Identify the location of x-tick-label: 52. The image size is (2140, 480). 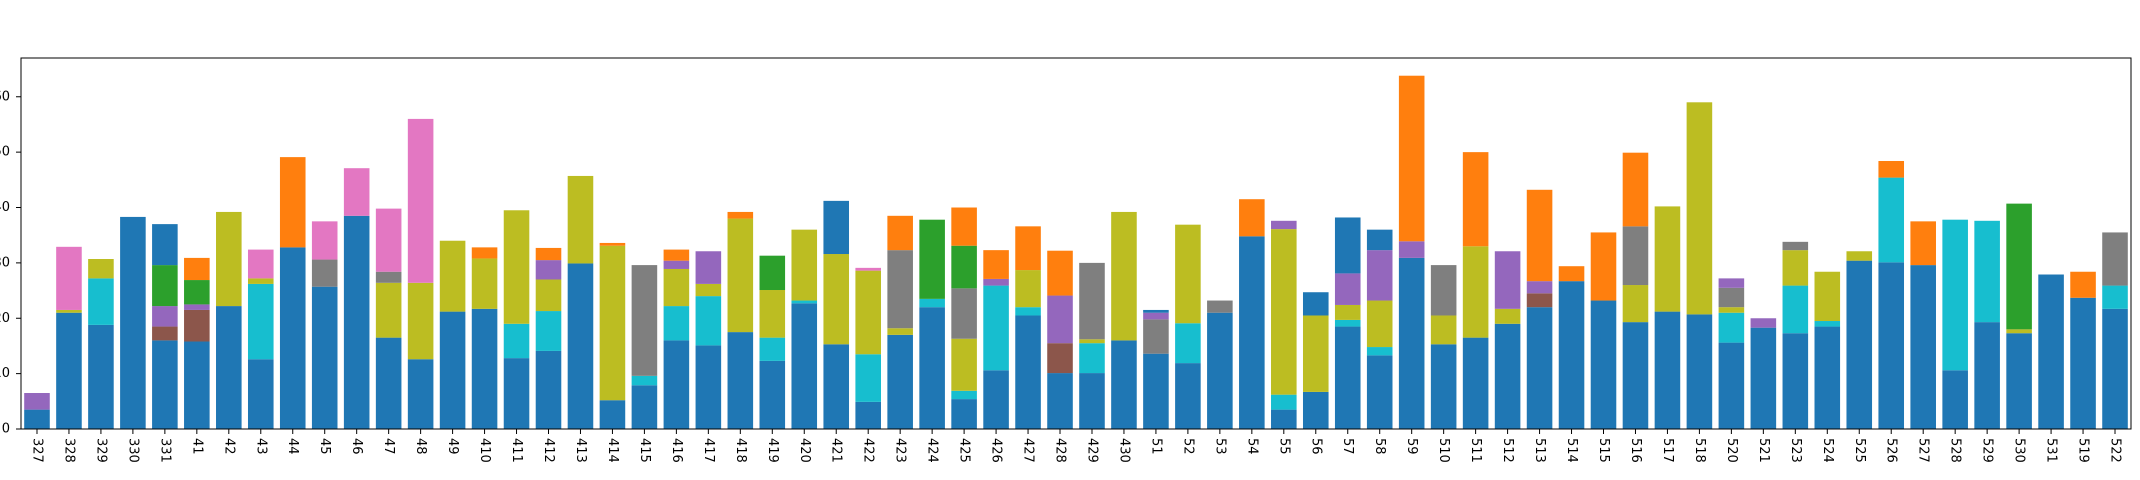
(1187, 446).